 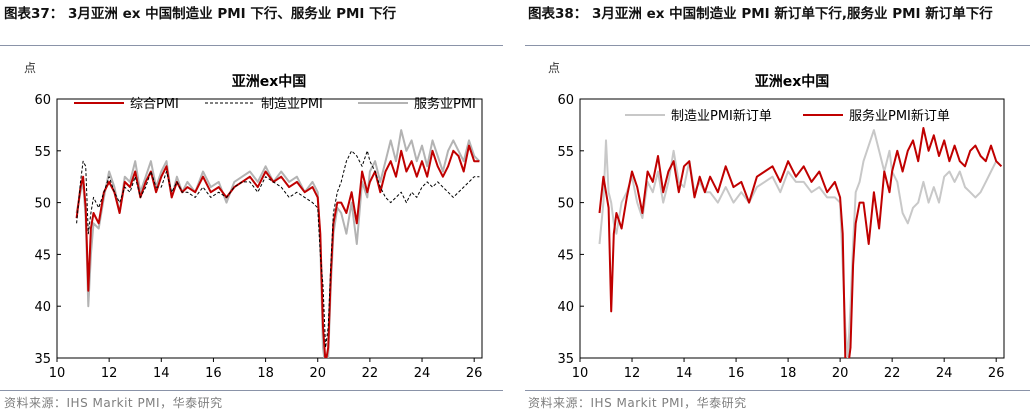 I want to click on legend-label-1: 制造业PMI, so click(x=292, y=104).